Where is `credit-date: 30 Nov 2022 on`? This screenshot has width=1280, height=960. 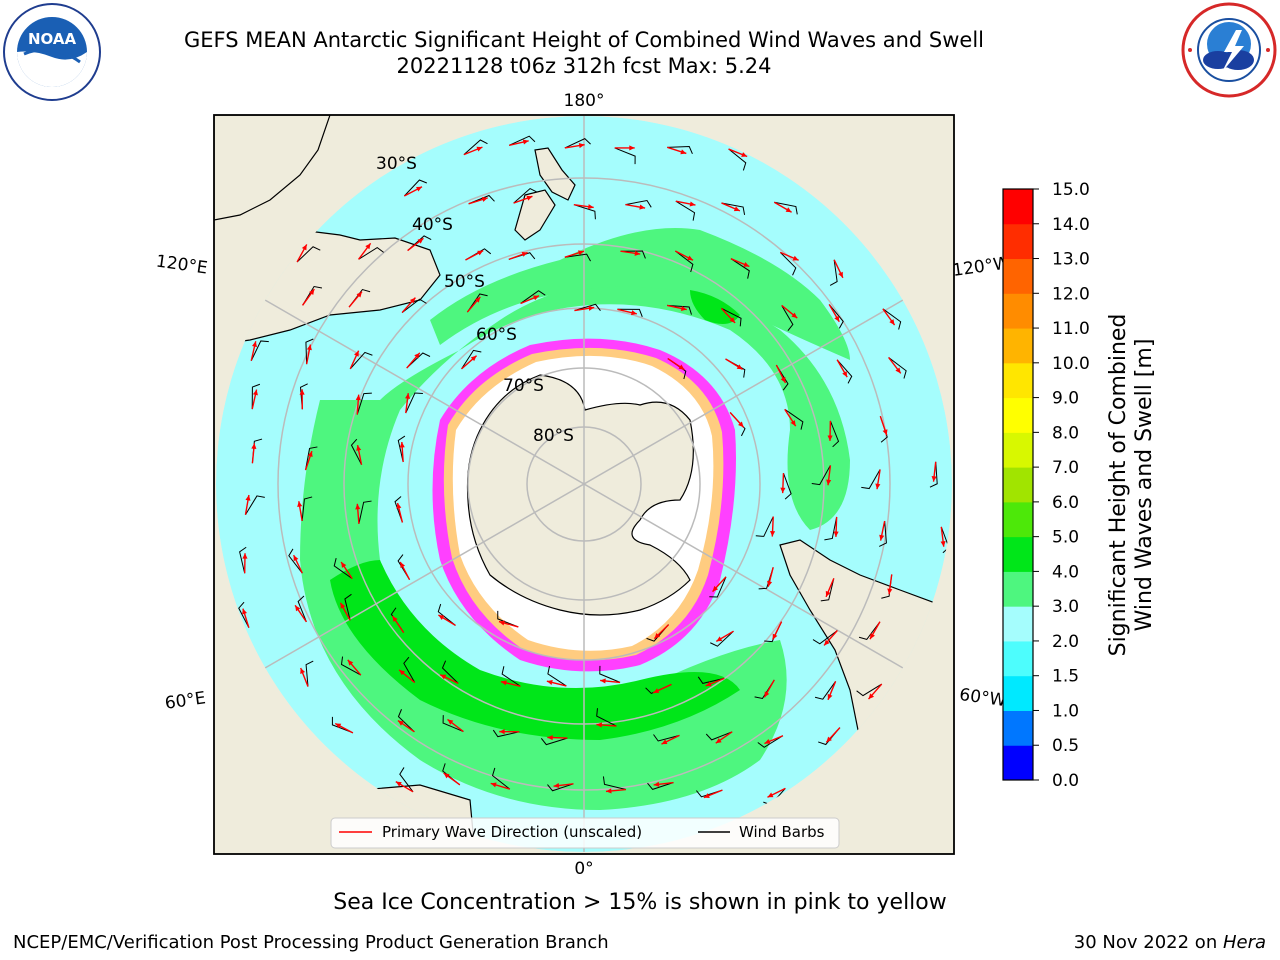
credit-date: 30 Nov 2022 on is located at coordinates (1148, 942).